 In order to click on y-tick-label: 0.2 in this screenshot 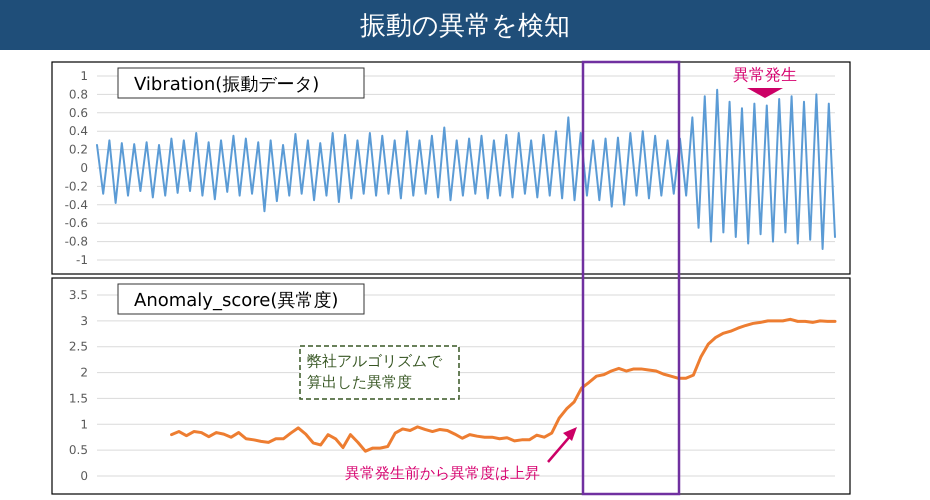, I will do `click(78, 149)`.